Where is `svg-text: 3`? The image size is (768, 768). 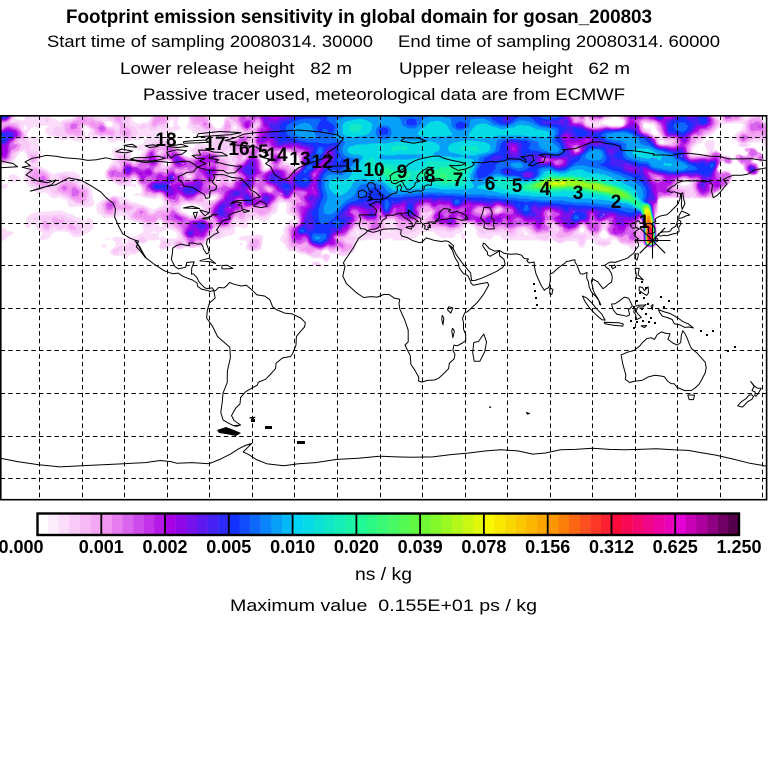 svg-text: 3 is located at coordinates (578, 193).